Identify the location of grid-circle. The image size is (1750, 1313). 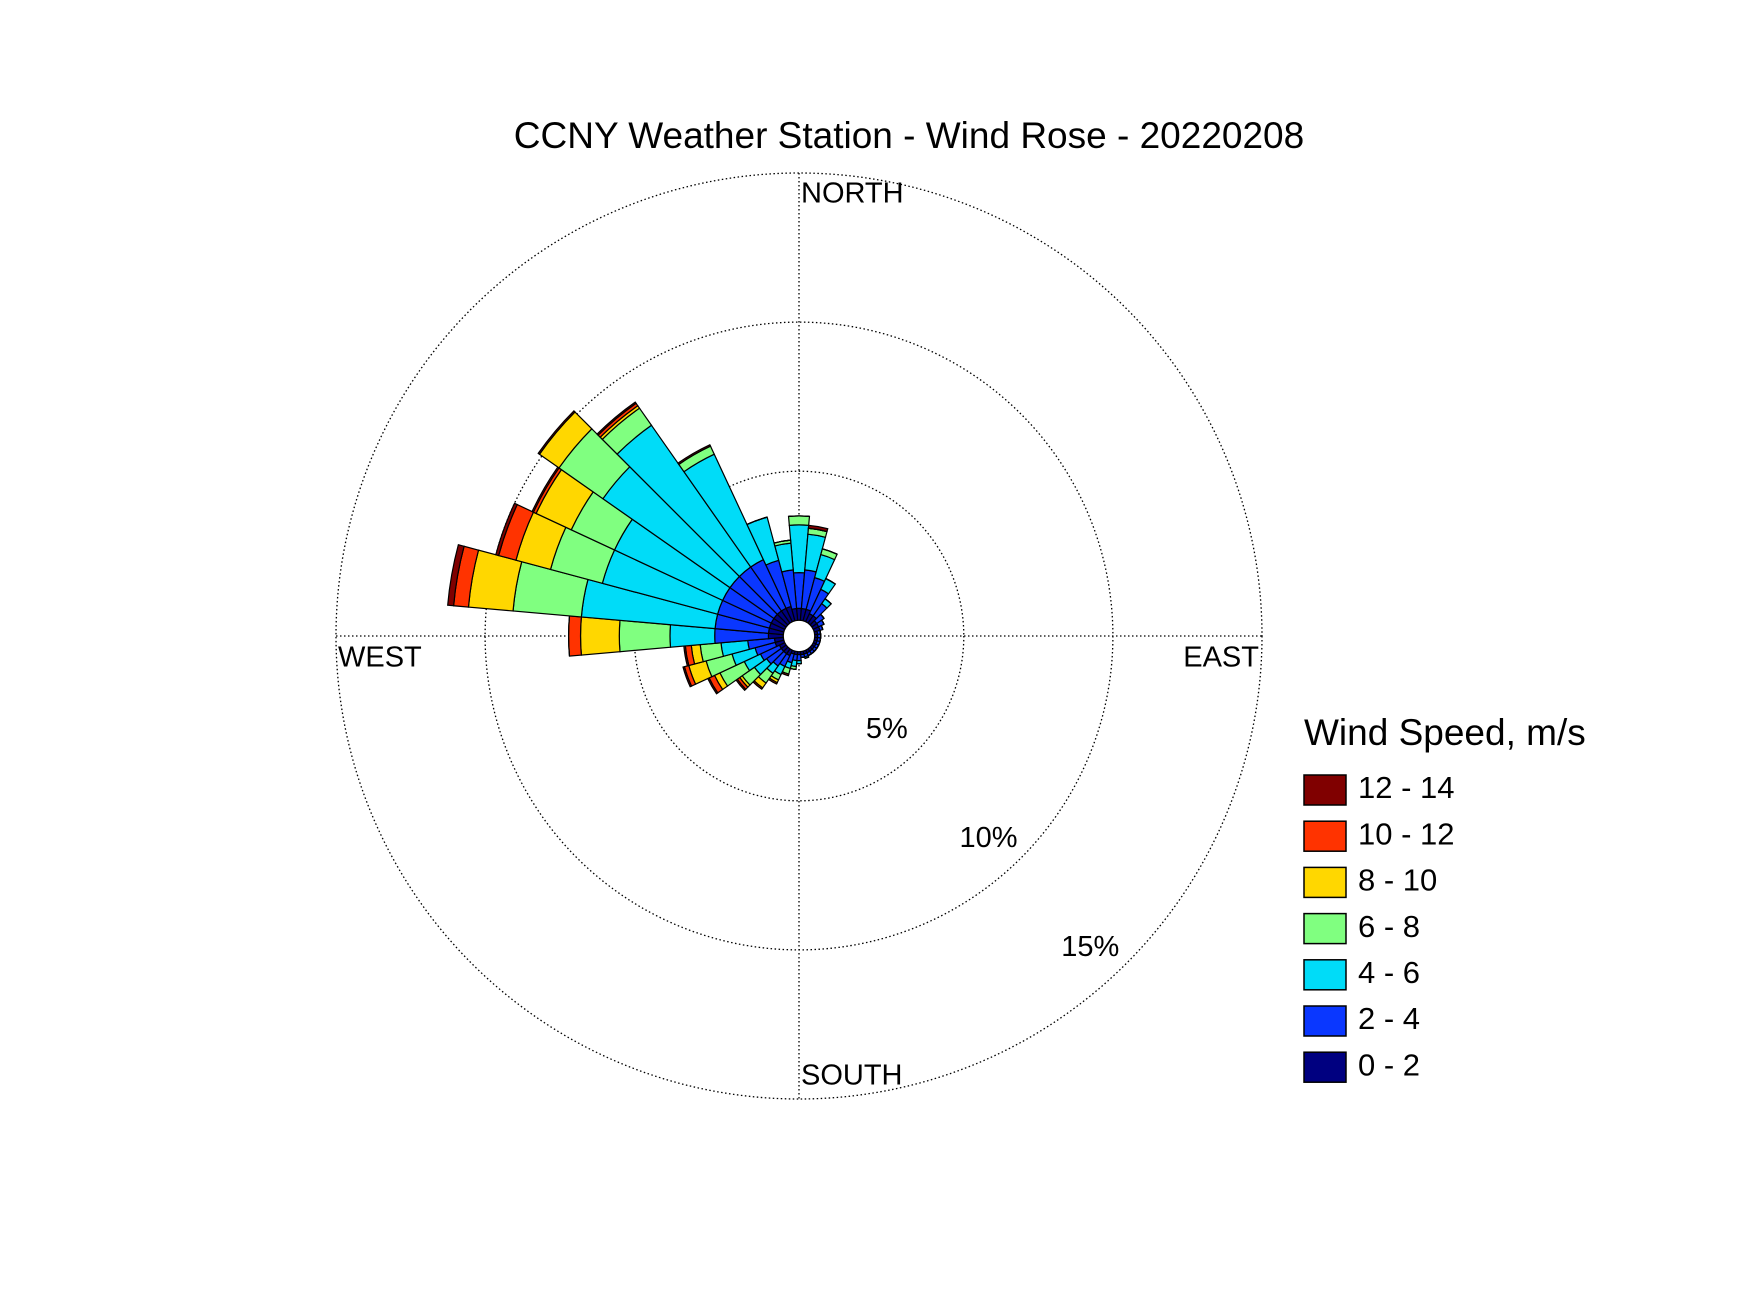
(799, 636).